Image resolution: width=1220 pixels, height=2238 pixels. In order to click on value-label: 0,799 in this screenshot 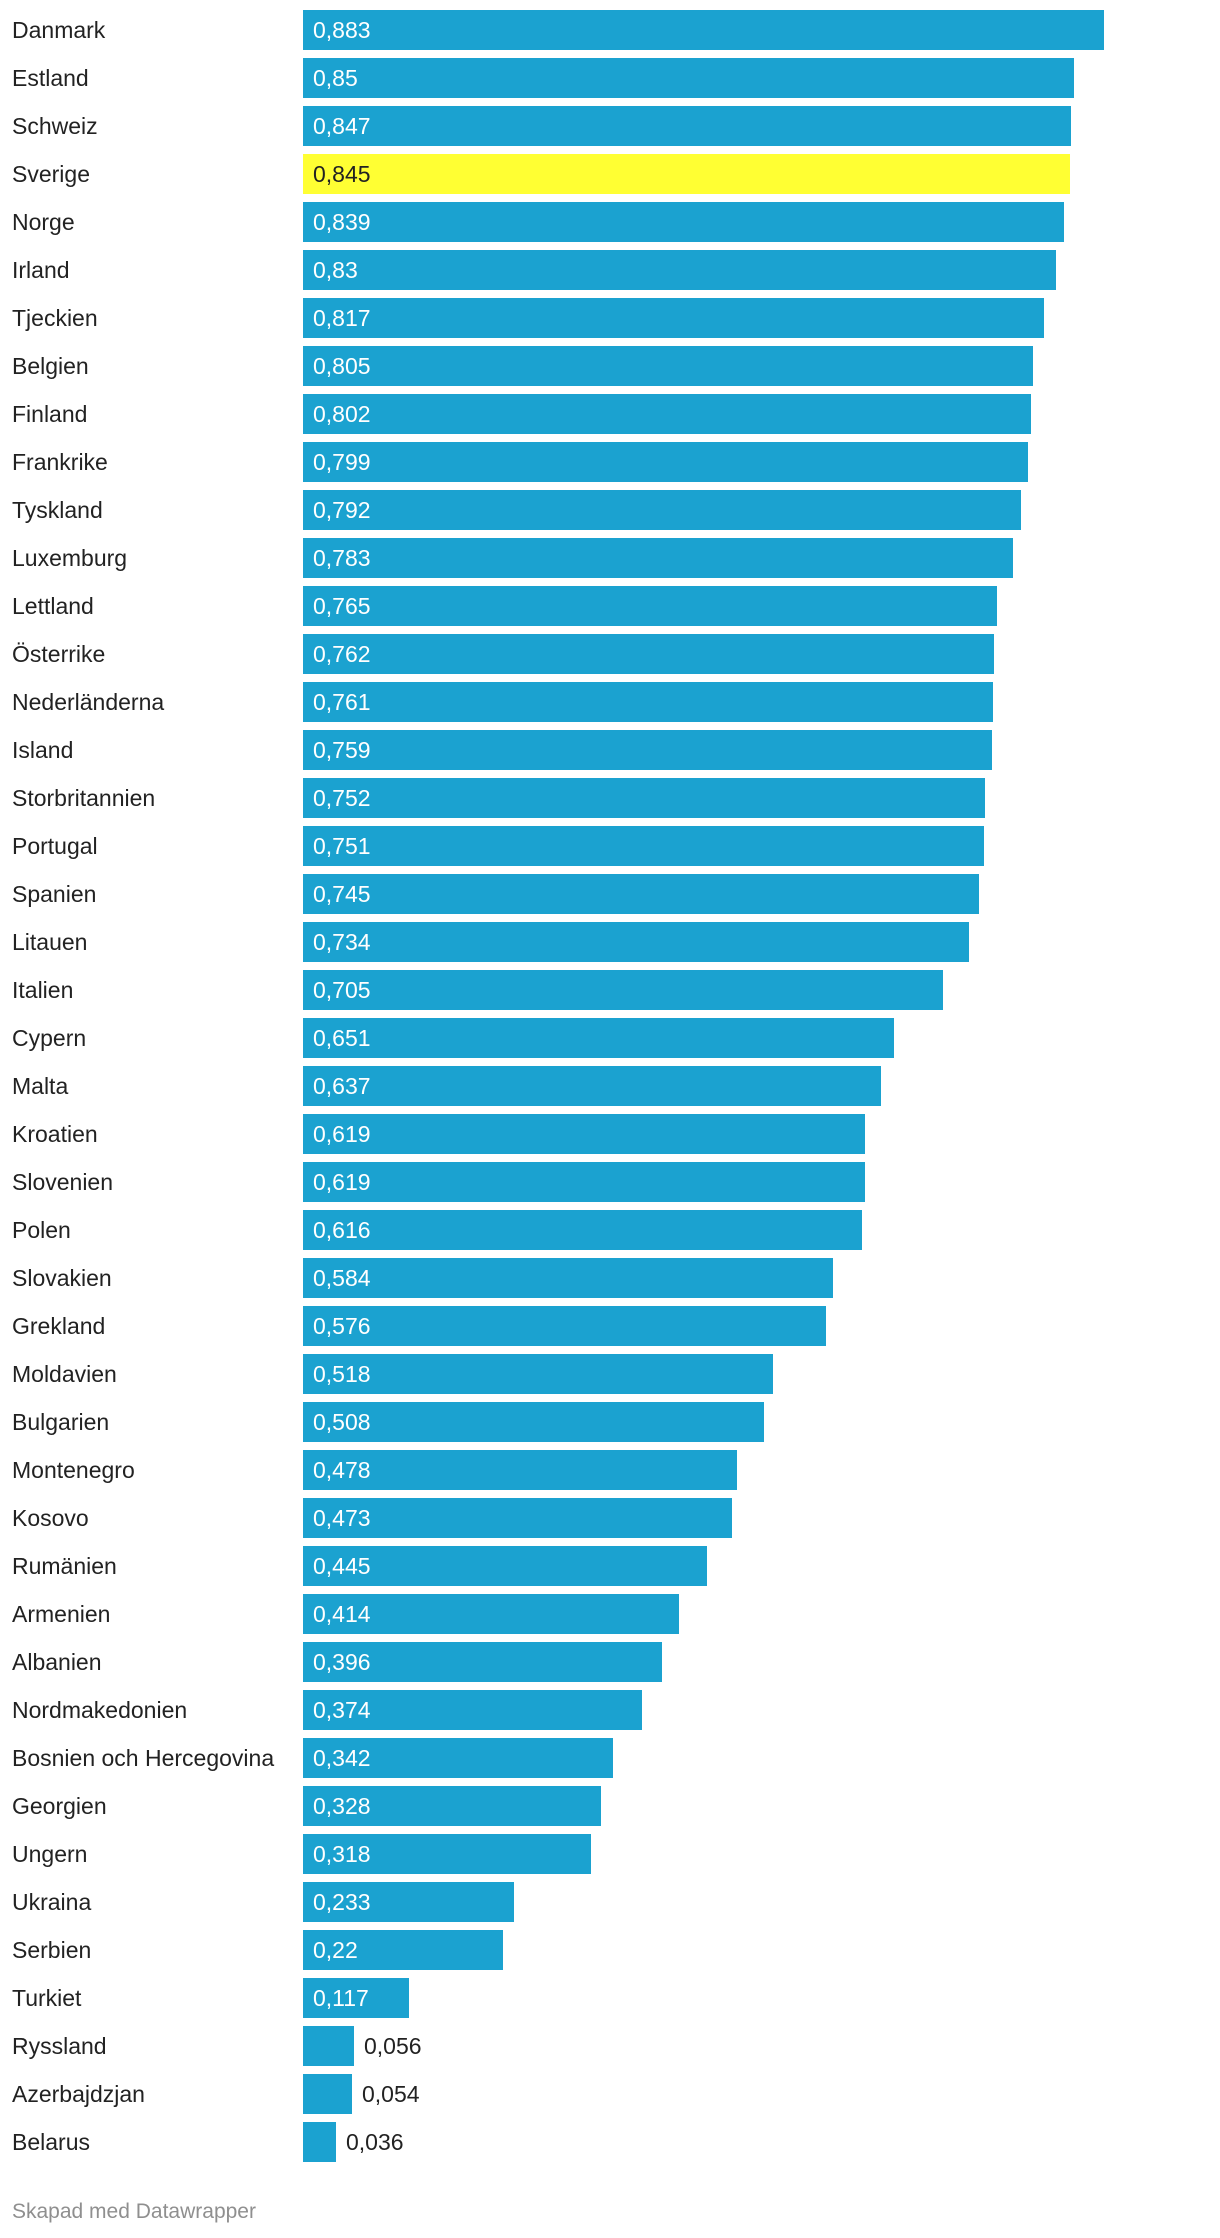, I will do `click(342, 462)`.